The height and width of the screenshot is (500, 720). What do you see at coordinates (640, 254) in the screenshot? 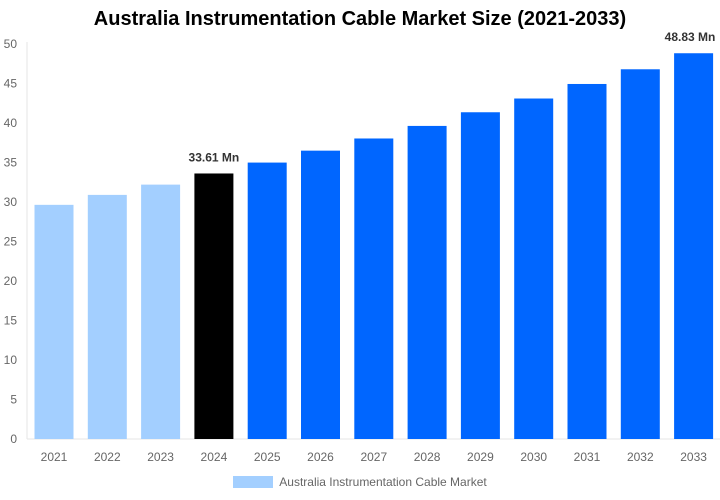
I see `bar-2032` at bounding box center [640, 254].